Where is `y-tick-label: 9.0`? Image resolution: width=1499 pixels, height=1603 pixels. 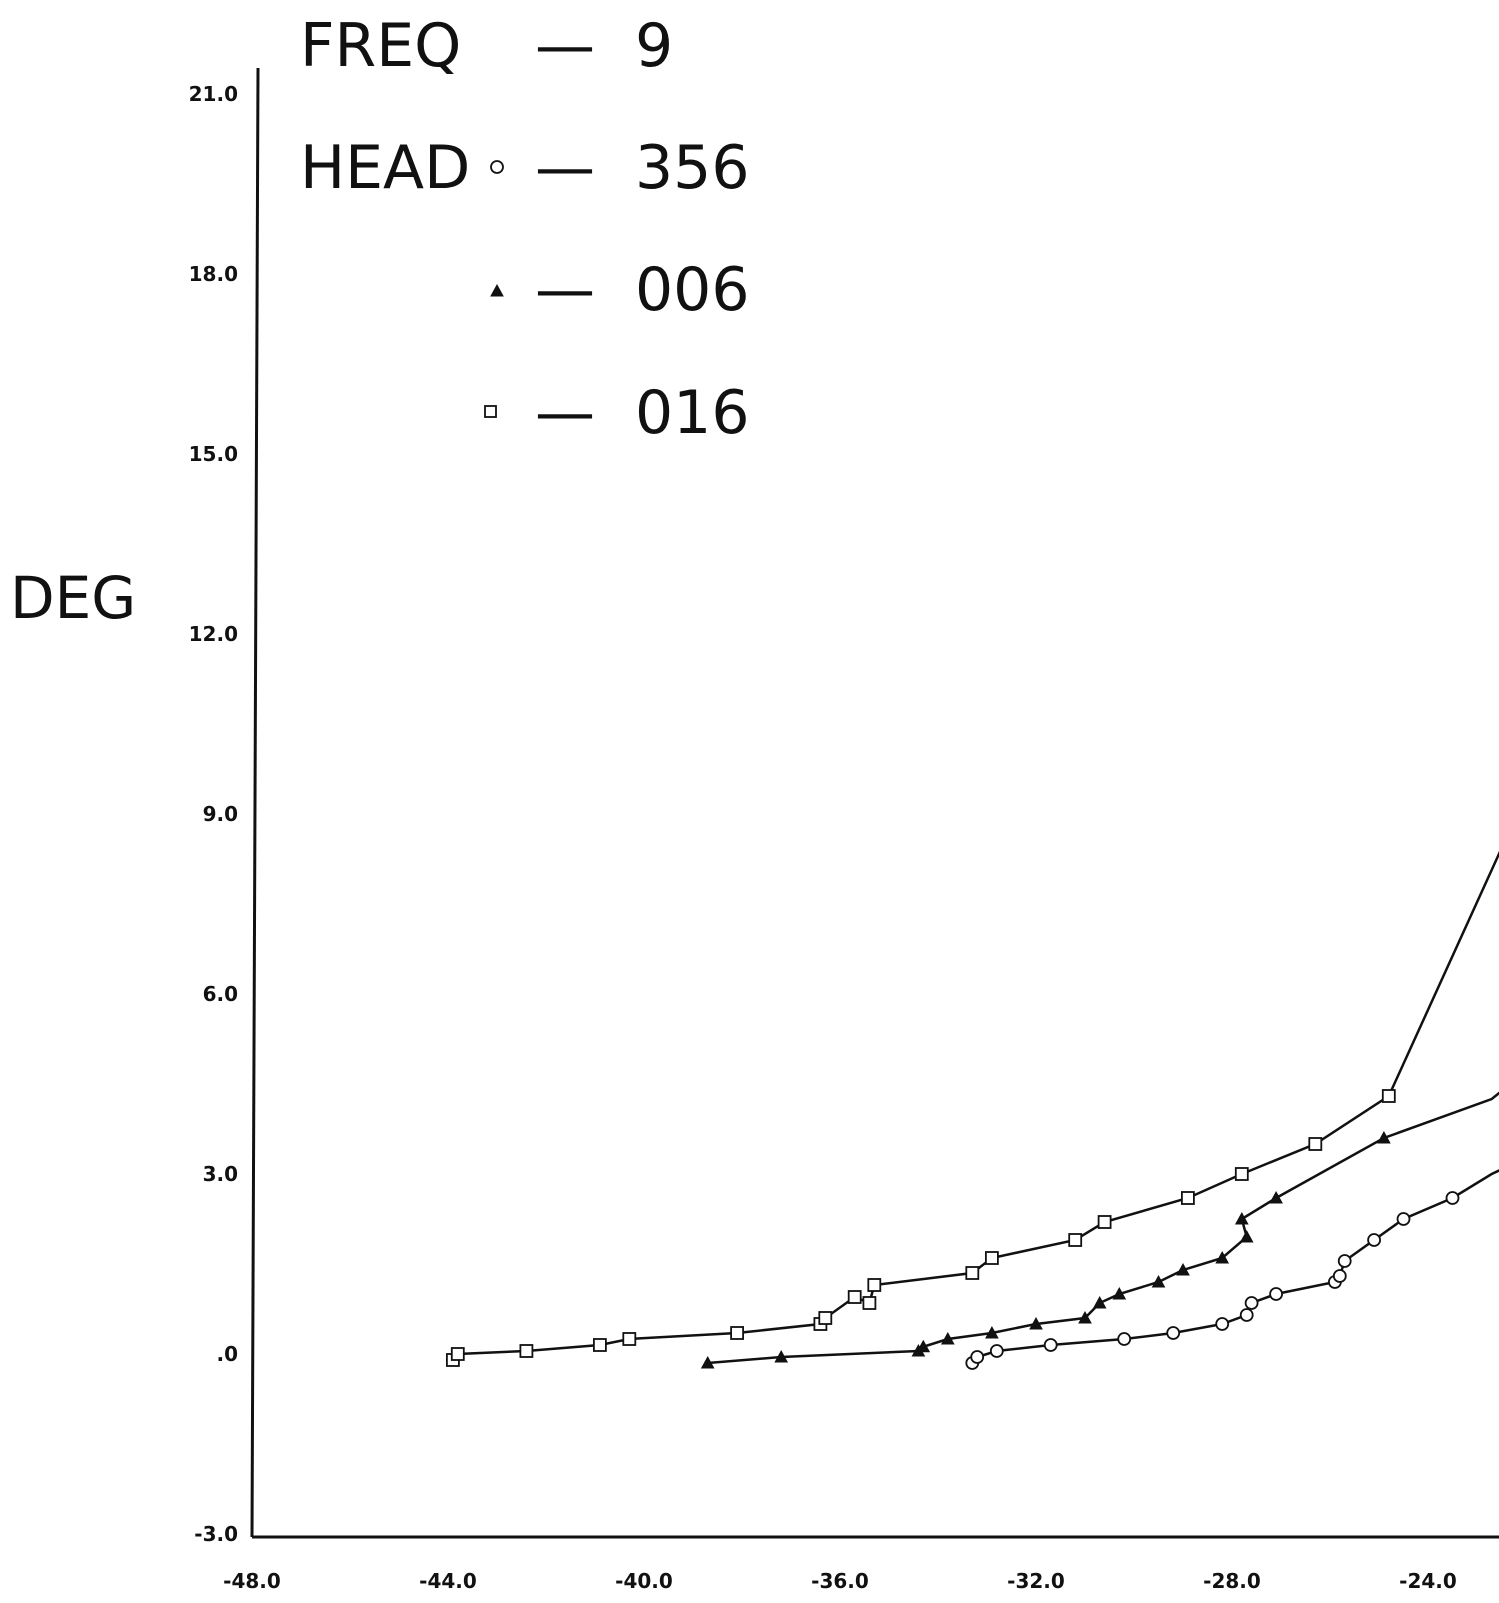 y-tick-label: 9.0 is located at coordinates (220, 814).